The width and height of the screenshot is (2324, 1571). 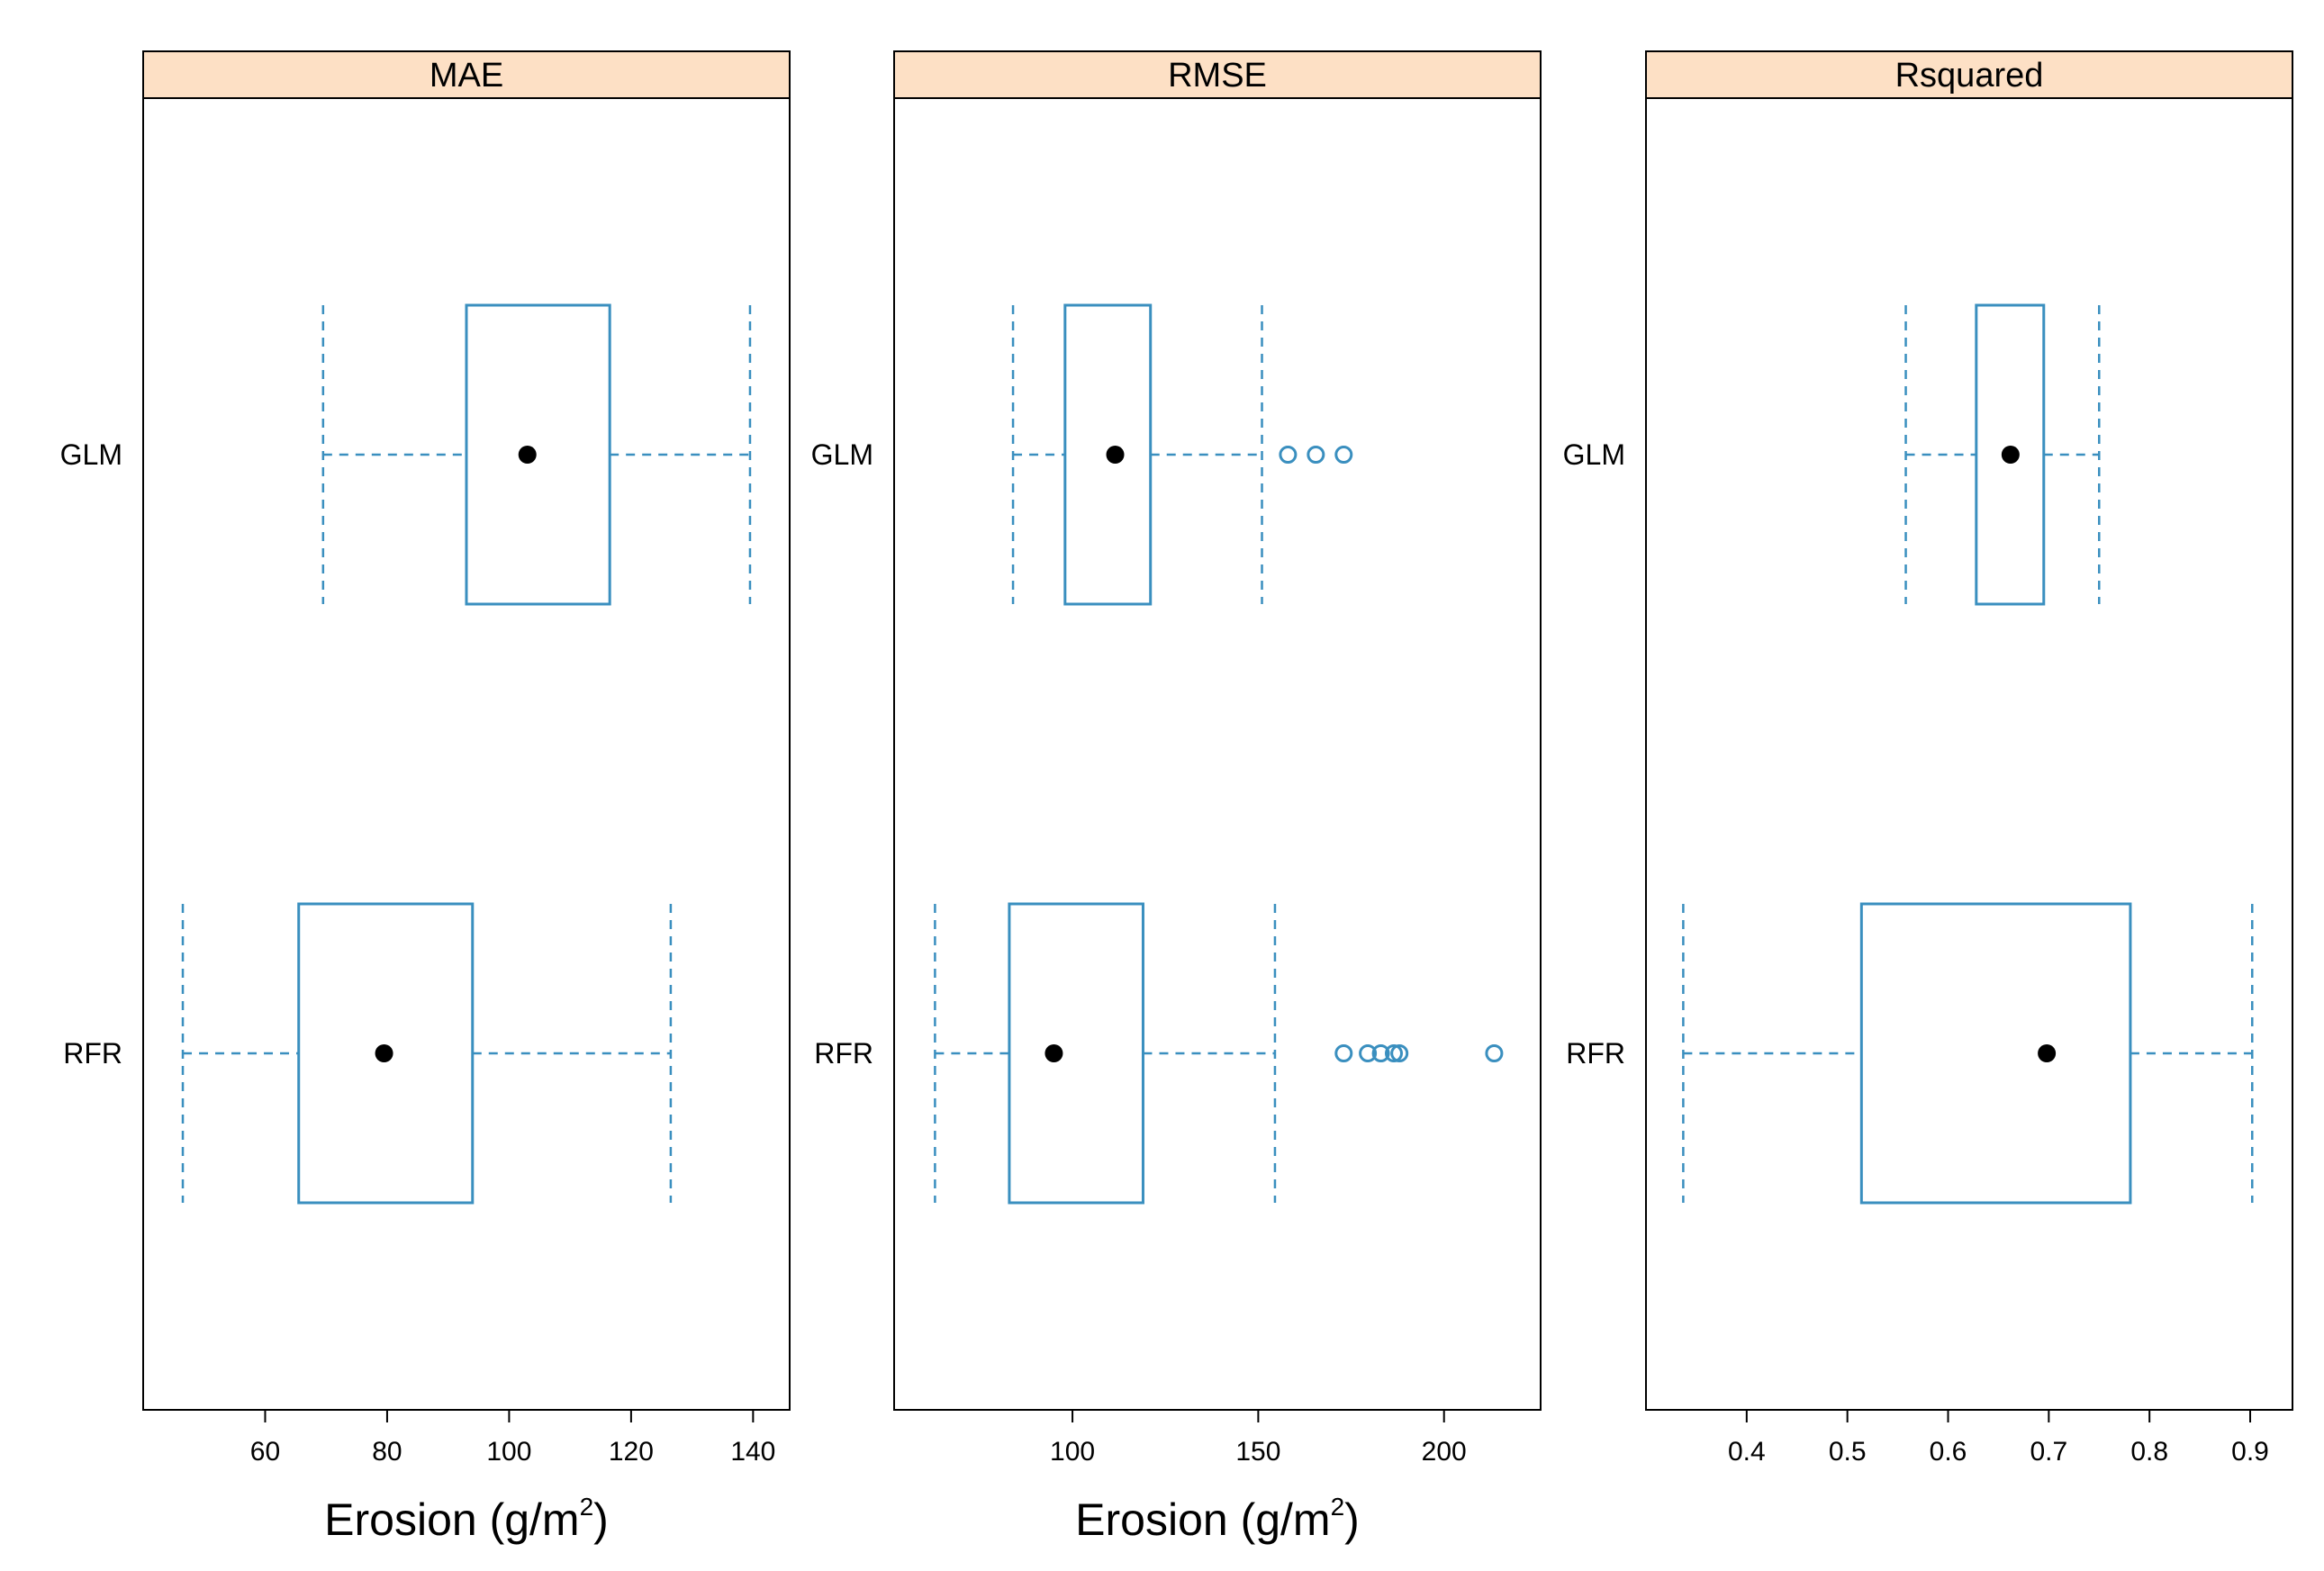 I want to click on x-tick-label: 0.9, so click(x=2250, y=1452).